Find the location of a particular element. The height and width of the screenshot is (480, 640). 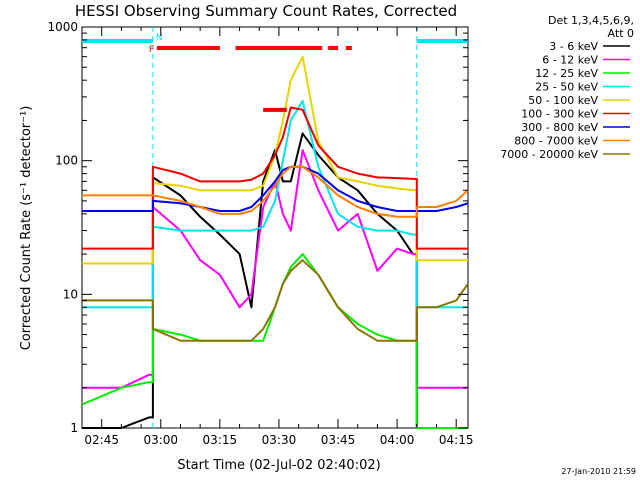

legend-label-2: 6 - 12 keV is located at coordinates (570, 60).